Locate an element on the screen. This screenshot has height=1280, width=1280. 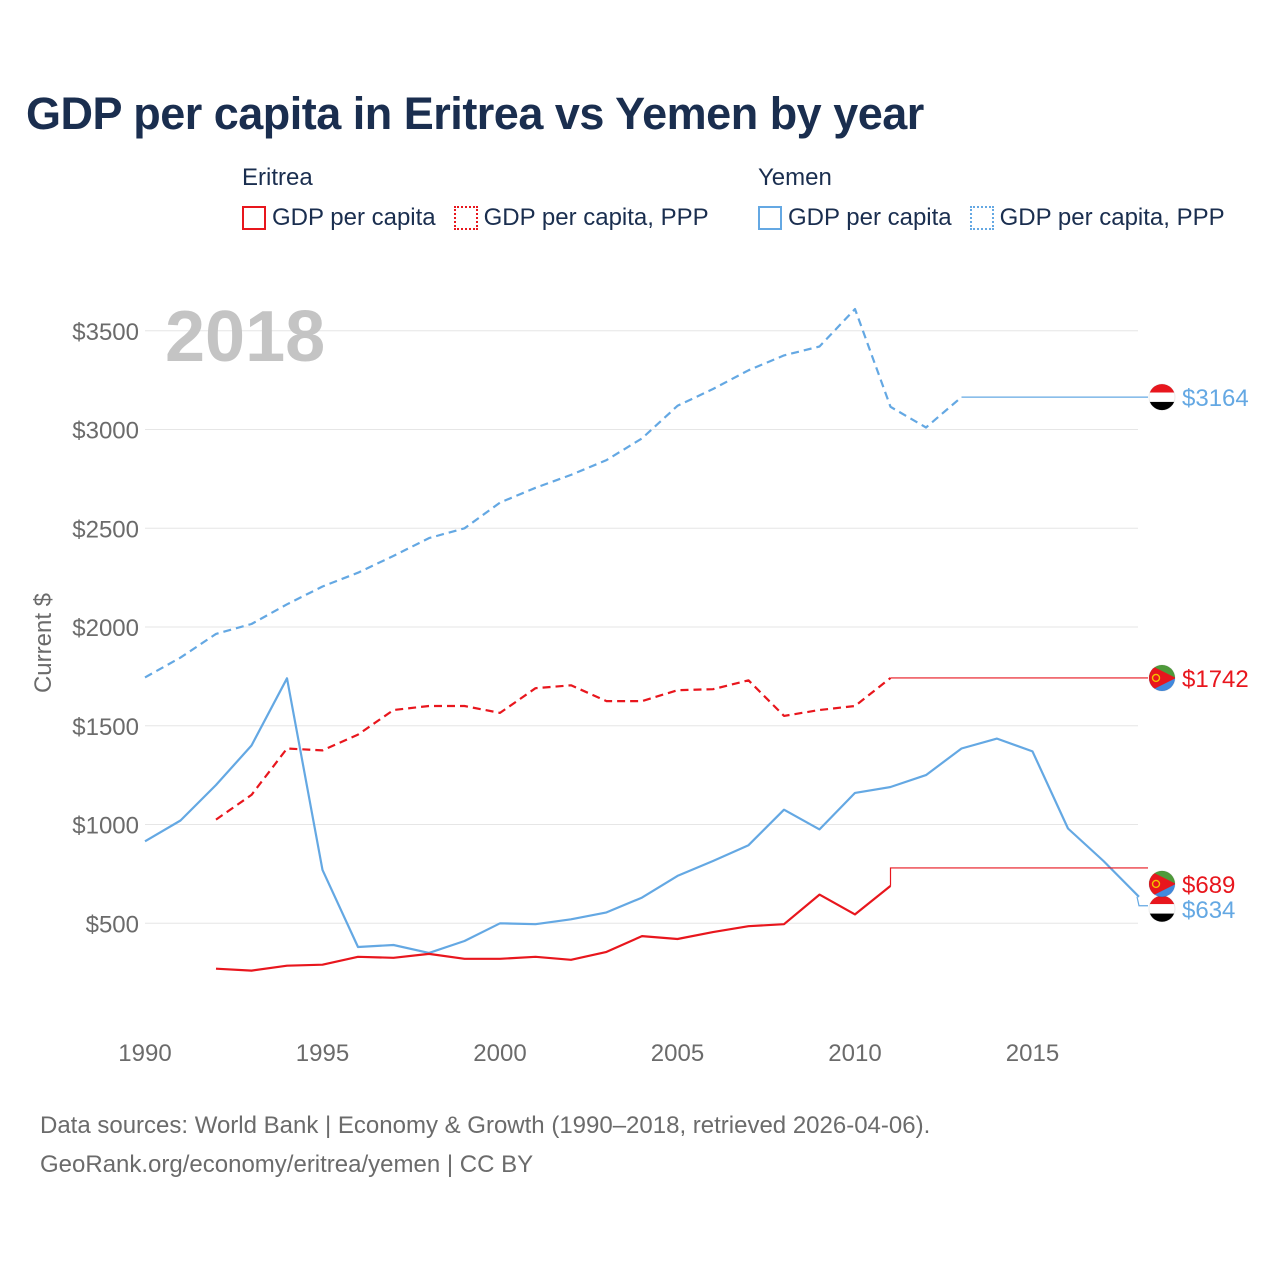
x-tick-2000: 2000 is located at coordinates (499, 1053).